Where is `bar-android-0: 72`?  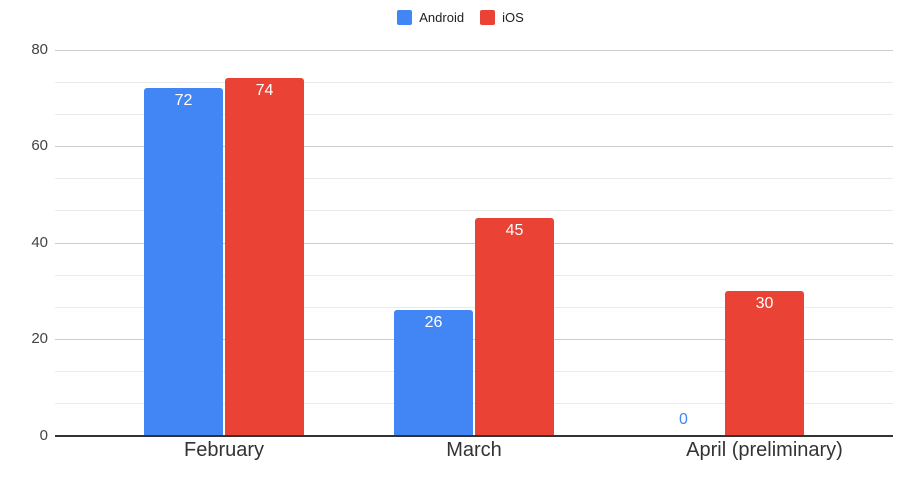 bar-android-0: 72 is located at coordinates (183, 262).